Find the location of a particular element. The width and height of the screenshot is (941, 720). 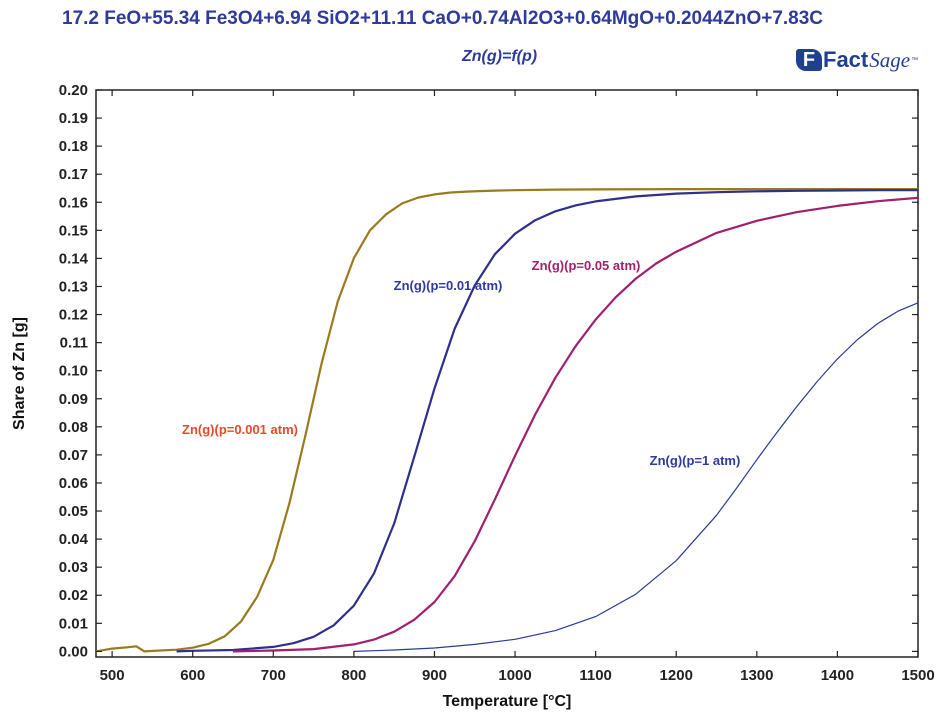

y-tick-label: 0.03 is located at coordinates (73, 567).